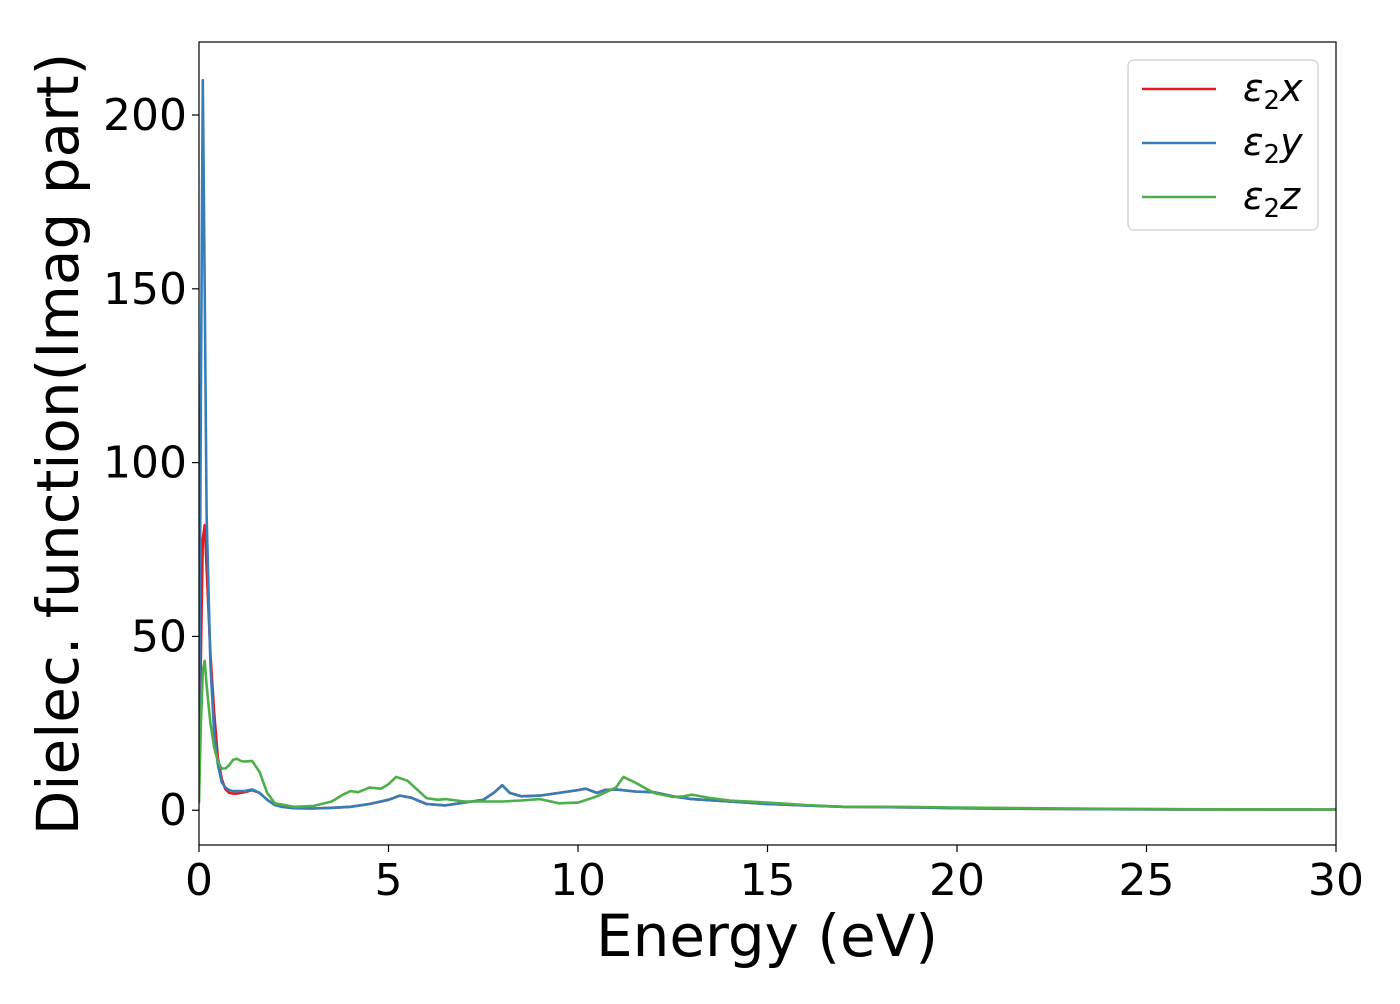 The height and width of the screenshot is (1004, 1400). What do you see at coordinates (1290, 196) in the screenshot?
I see `legend-component: z` at bounding box center [1290, 196].